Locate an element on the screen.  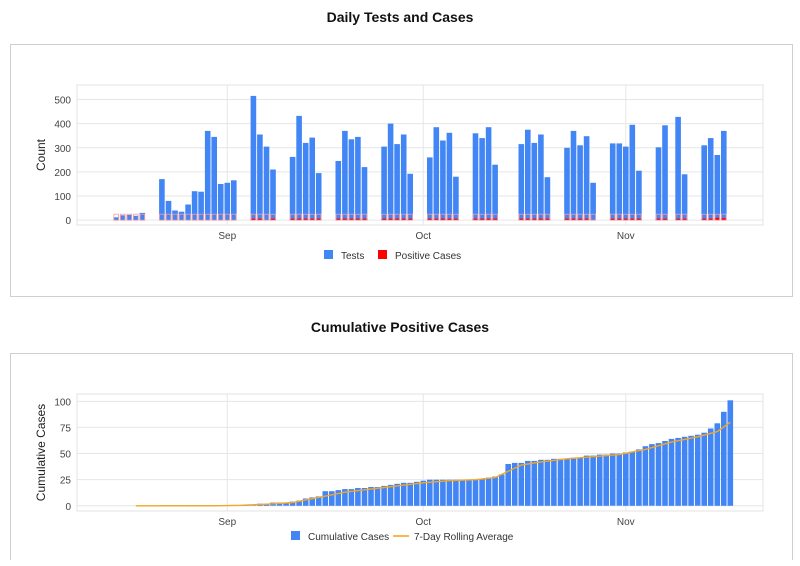
y-tick-label: 50 is located at coordinates (66, 455).